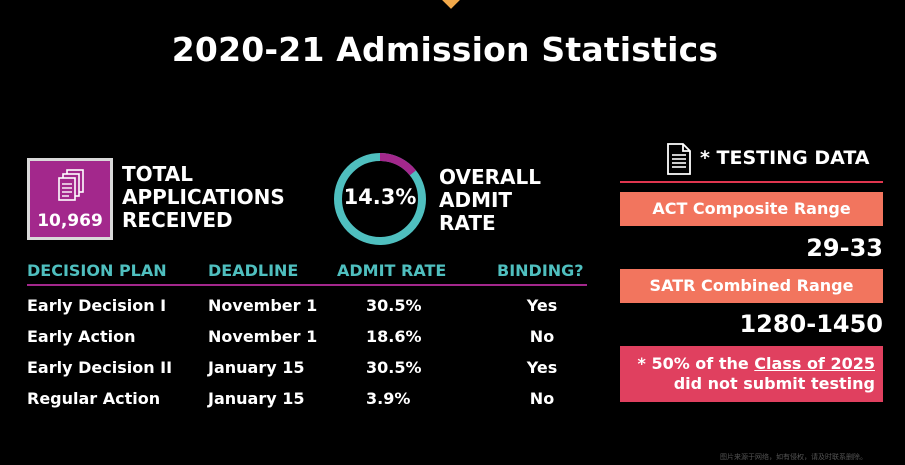 The width and height of the screenshot is (905, 465). Describe the element at coordinates (751, 182) in the screenshot. I see `divider` at that location.